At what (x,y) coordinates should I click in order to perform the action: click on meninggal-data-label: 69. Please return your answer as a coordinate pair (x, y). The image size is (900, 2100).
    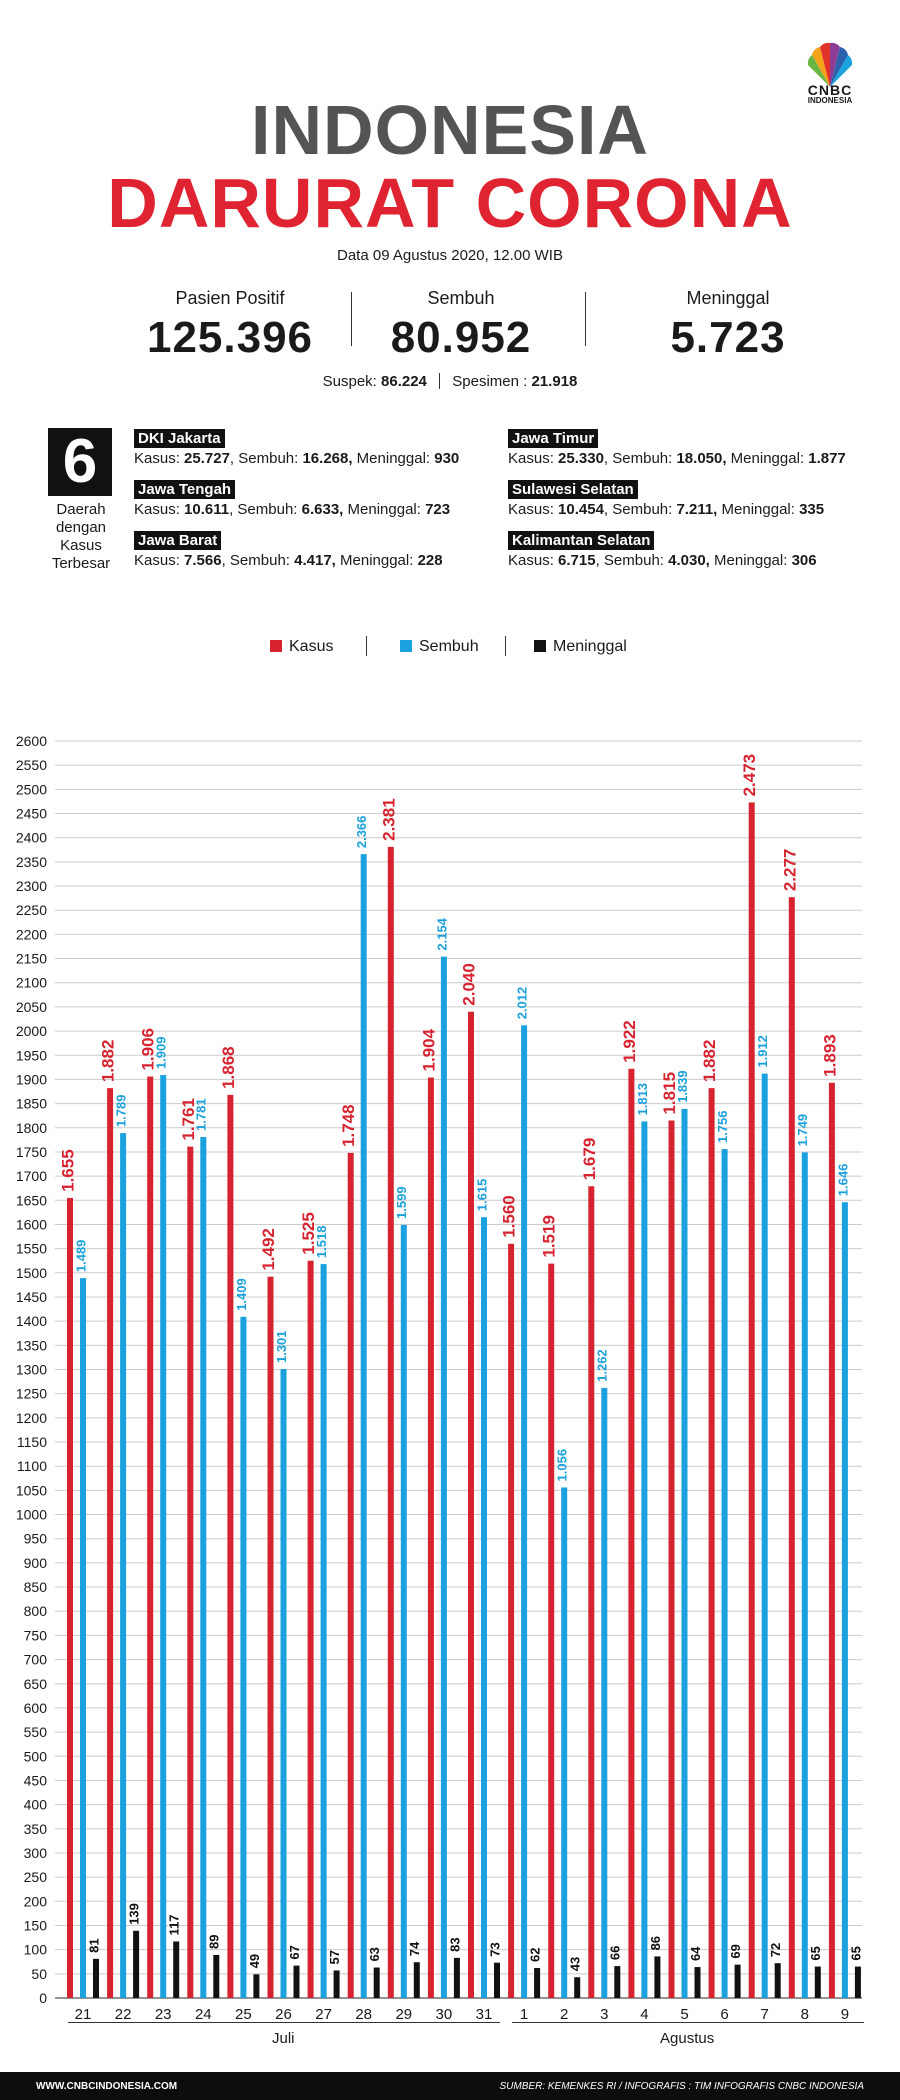
    Looking at the image, I should click on (735, 1951).